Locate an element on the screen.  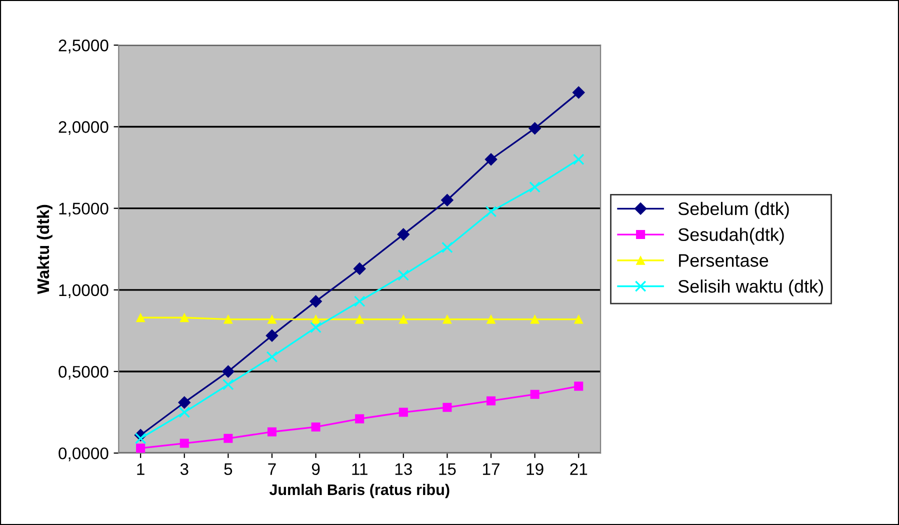
x-tick-label: 21 is located at coordinates (579, 469).